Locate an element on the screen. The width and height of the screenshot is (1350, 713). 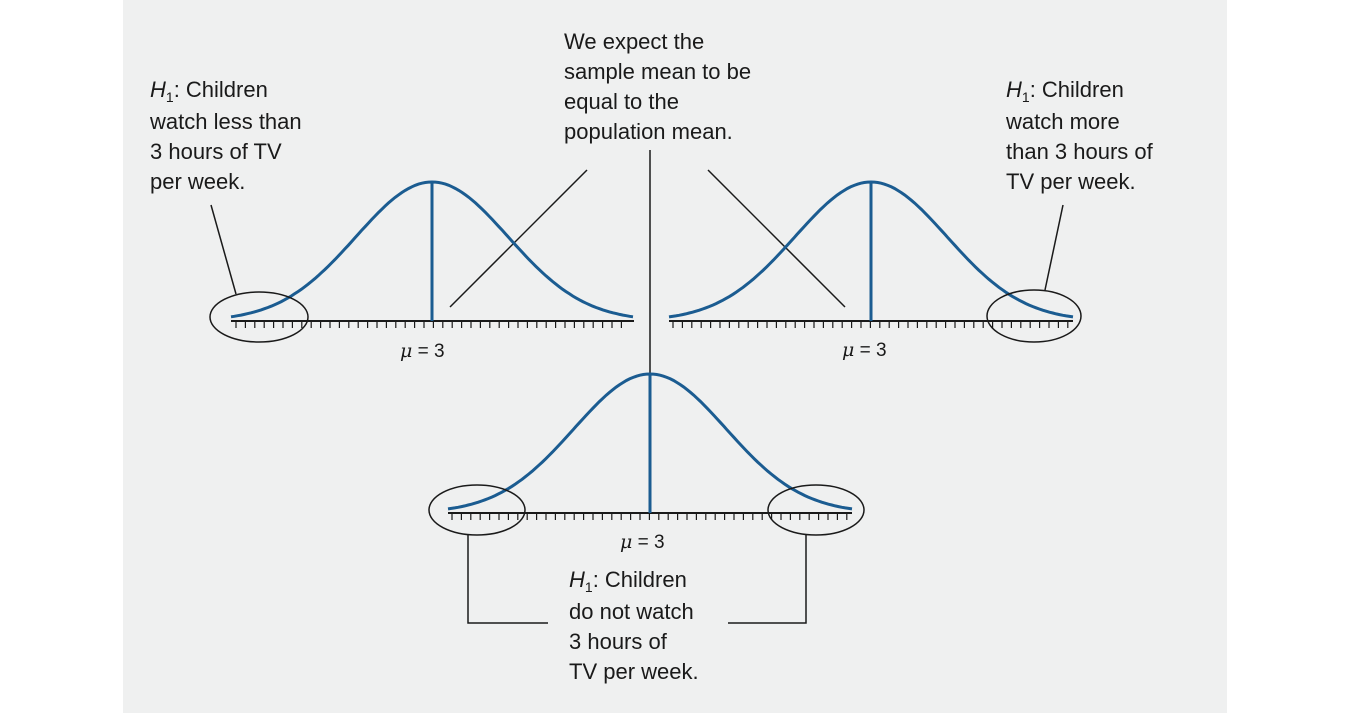
left-hypothesis-line: : Children is located at coordinates (220, 89).